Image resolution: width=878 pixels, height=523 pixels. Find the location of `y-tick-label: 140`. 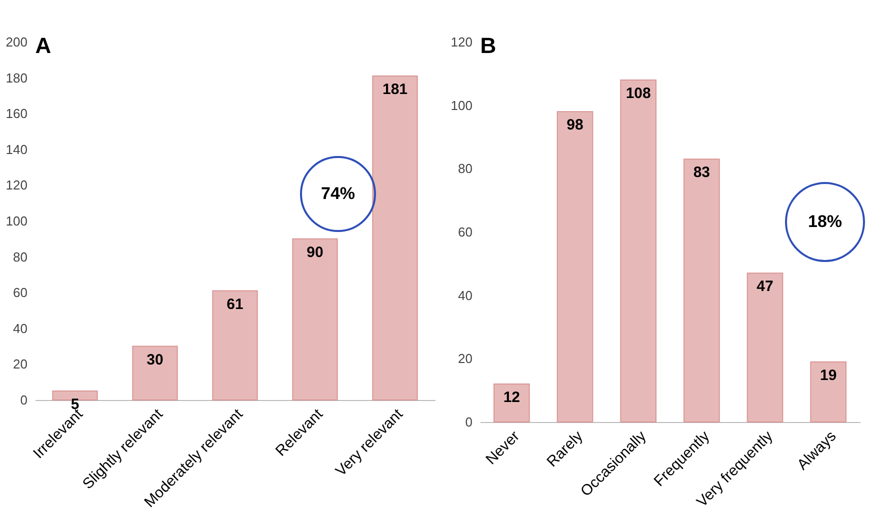

y-tick-label: 140 is located at coordinates (17, 149).